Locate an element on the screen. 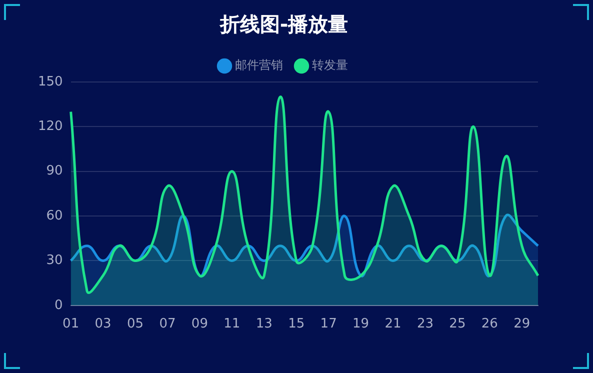 The image size is (593, 373). y-tick-label: 120 is located at coordinates (50, 126).